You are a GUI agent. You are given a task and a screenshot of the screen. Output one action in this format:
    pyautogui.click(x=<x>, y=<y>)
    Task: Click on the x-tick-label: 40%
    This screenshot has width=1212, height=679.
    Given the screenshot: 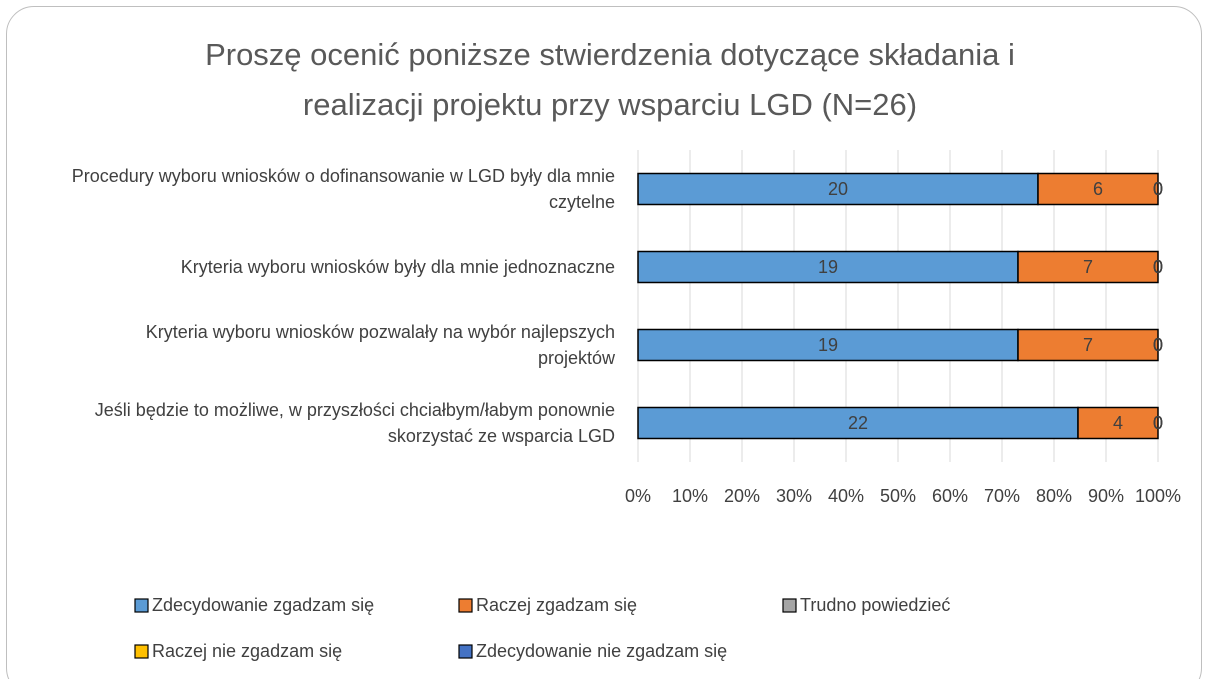 What is the action you would take?
    pyautogui.click(x=846, y=496)
    